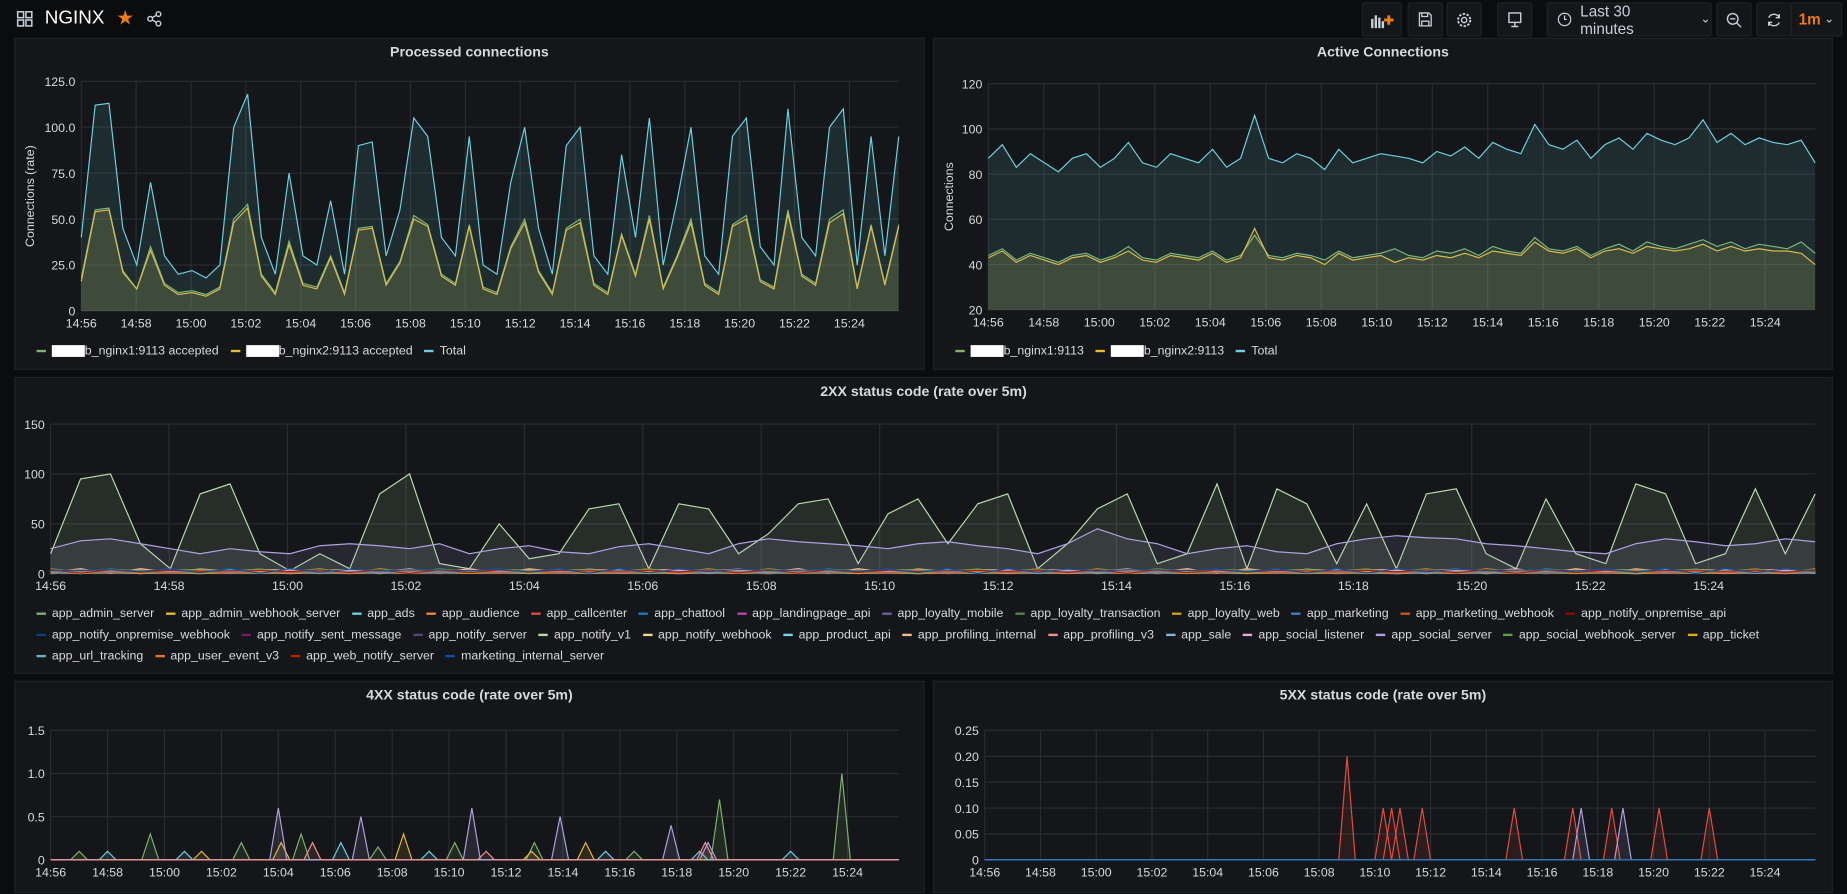 The image size is (1847, 894). I want to click on legend-item: app_marketing, so click(1340, 613).